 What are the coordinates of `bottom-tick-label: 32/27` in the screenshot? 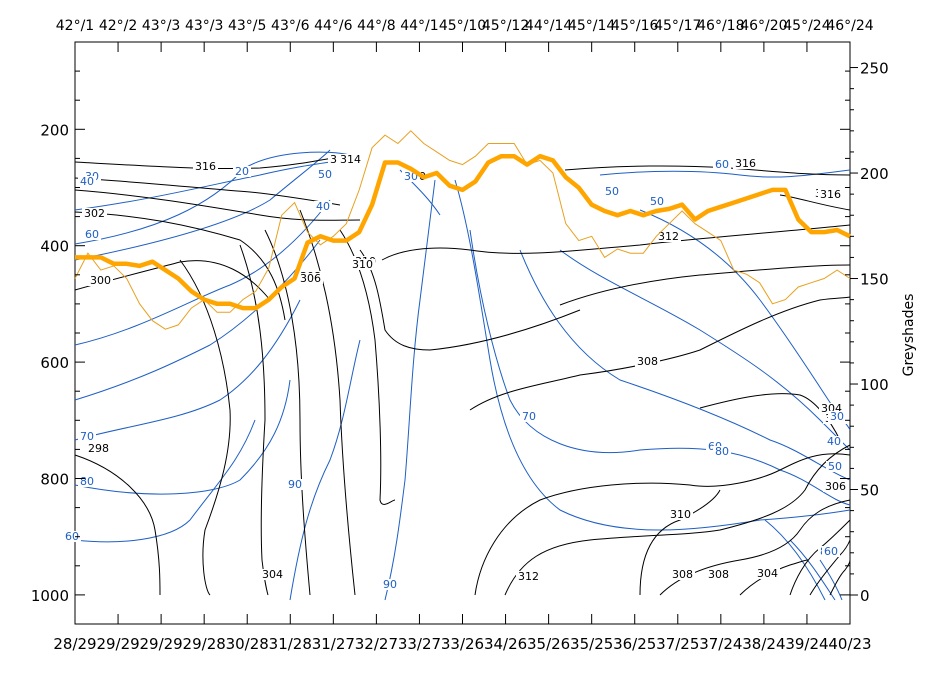 It's located at (376, 644).